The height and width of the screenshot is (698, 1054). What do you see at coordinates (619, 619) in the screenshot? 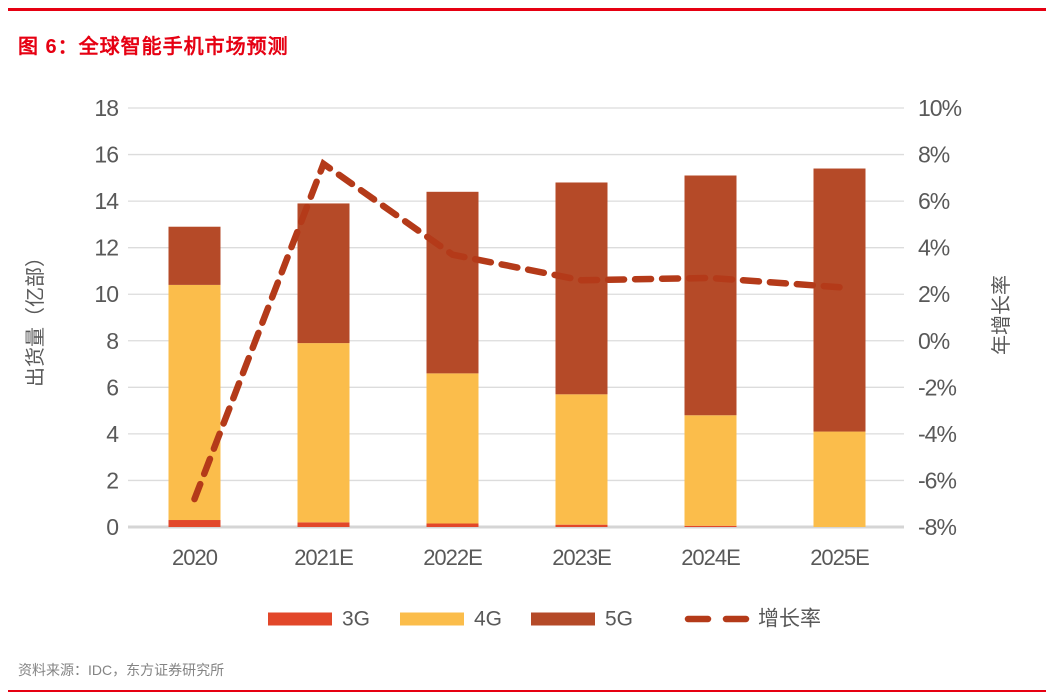
I see `legend-label: 5G` at bounding box center [619, 619].